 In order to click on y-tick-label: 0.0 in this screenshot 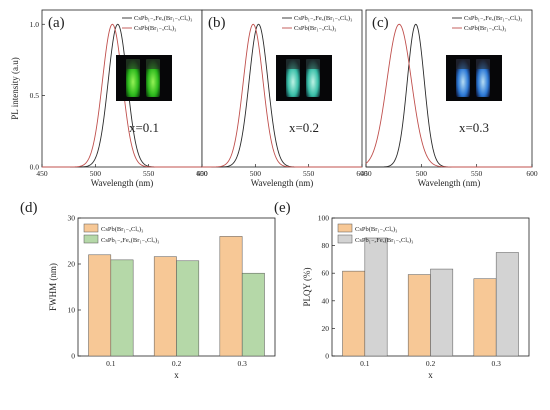, I will do `click(35, 167)`.